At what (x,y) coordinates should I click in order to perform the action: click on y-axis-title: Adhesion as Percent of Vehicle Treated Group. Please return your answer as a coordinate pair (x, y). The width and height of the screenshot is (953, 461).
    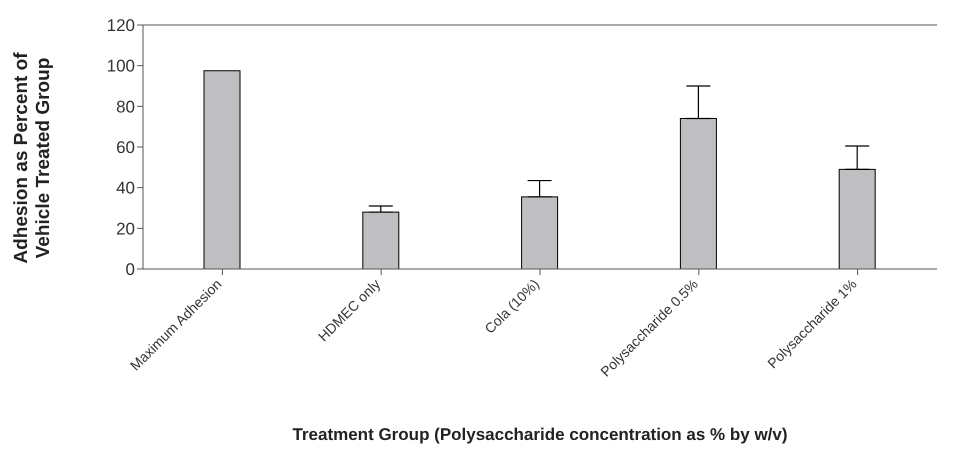
    Looking at the image, I should click on (32, 158).